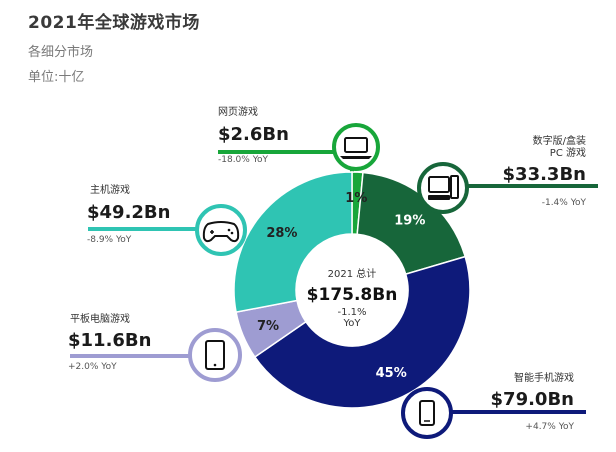  Describe the element at coordinates (92, 367) in the screenshot. I see `callout-tablet-yoy: +2.0% YoY` at that location.